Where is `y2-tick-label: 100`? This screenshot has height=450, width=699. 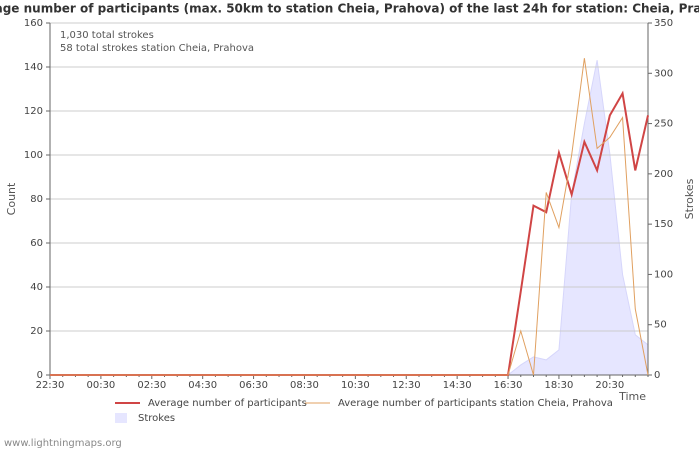
y2-tick-label: 100 is located at coordinates (663, 274).